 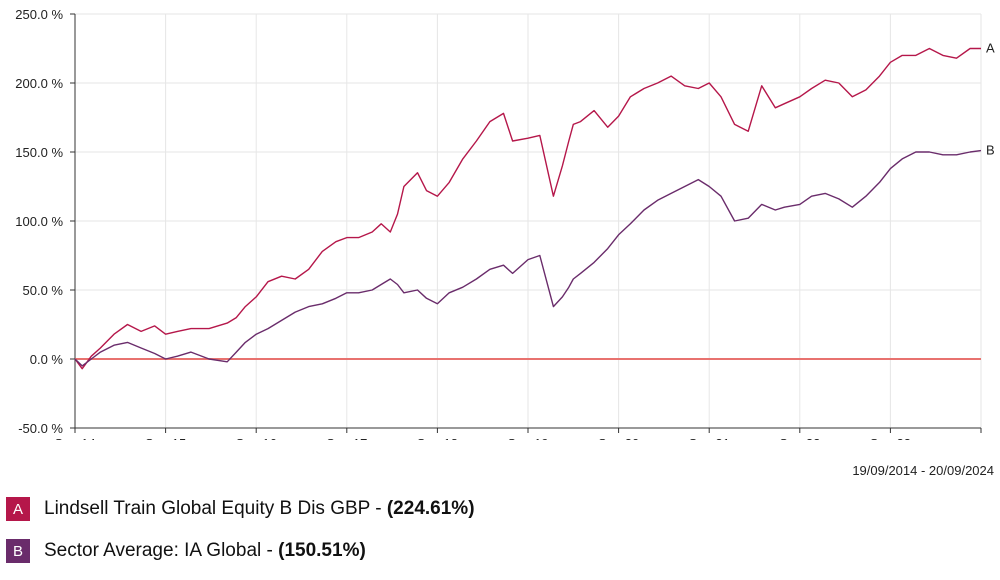 I want to click on y-tick-label: 0.0 %, so click(x=47, y=359).